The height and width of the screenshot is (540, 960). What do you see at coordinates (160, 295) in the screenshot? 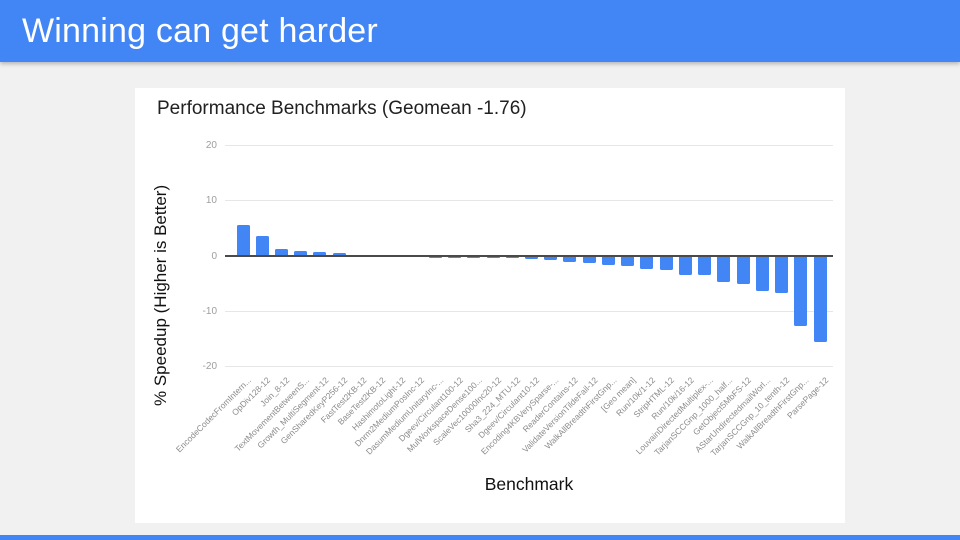
I see `y-axis-title: % Speedup (Higher is Better)` at bounding box center [160, 295].